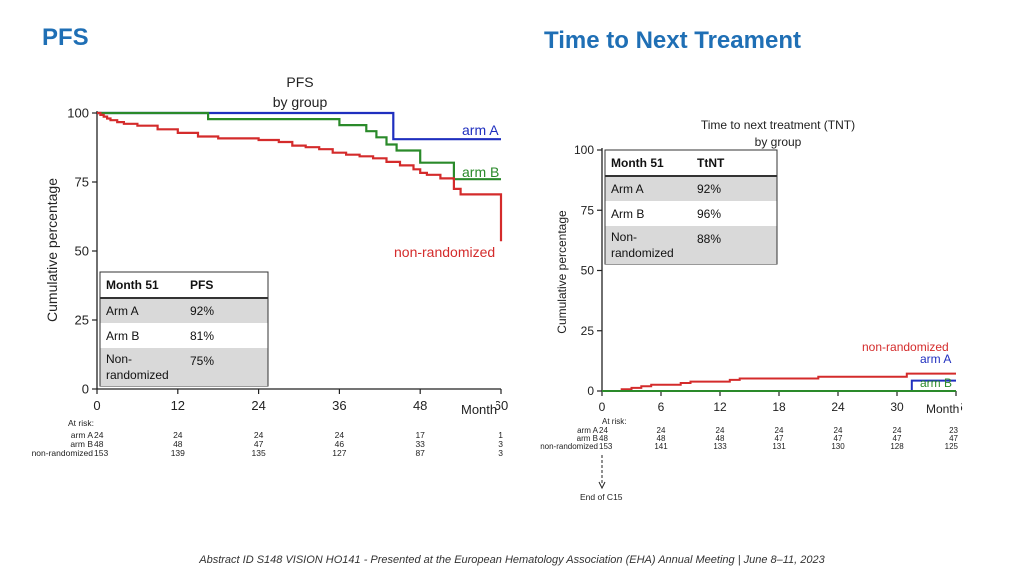 The image size is (1024, 575). Describe the element at coordinates (601, 497) in the screenshot. I see `tnt-annotation-label: End of C15` at that location.